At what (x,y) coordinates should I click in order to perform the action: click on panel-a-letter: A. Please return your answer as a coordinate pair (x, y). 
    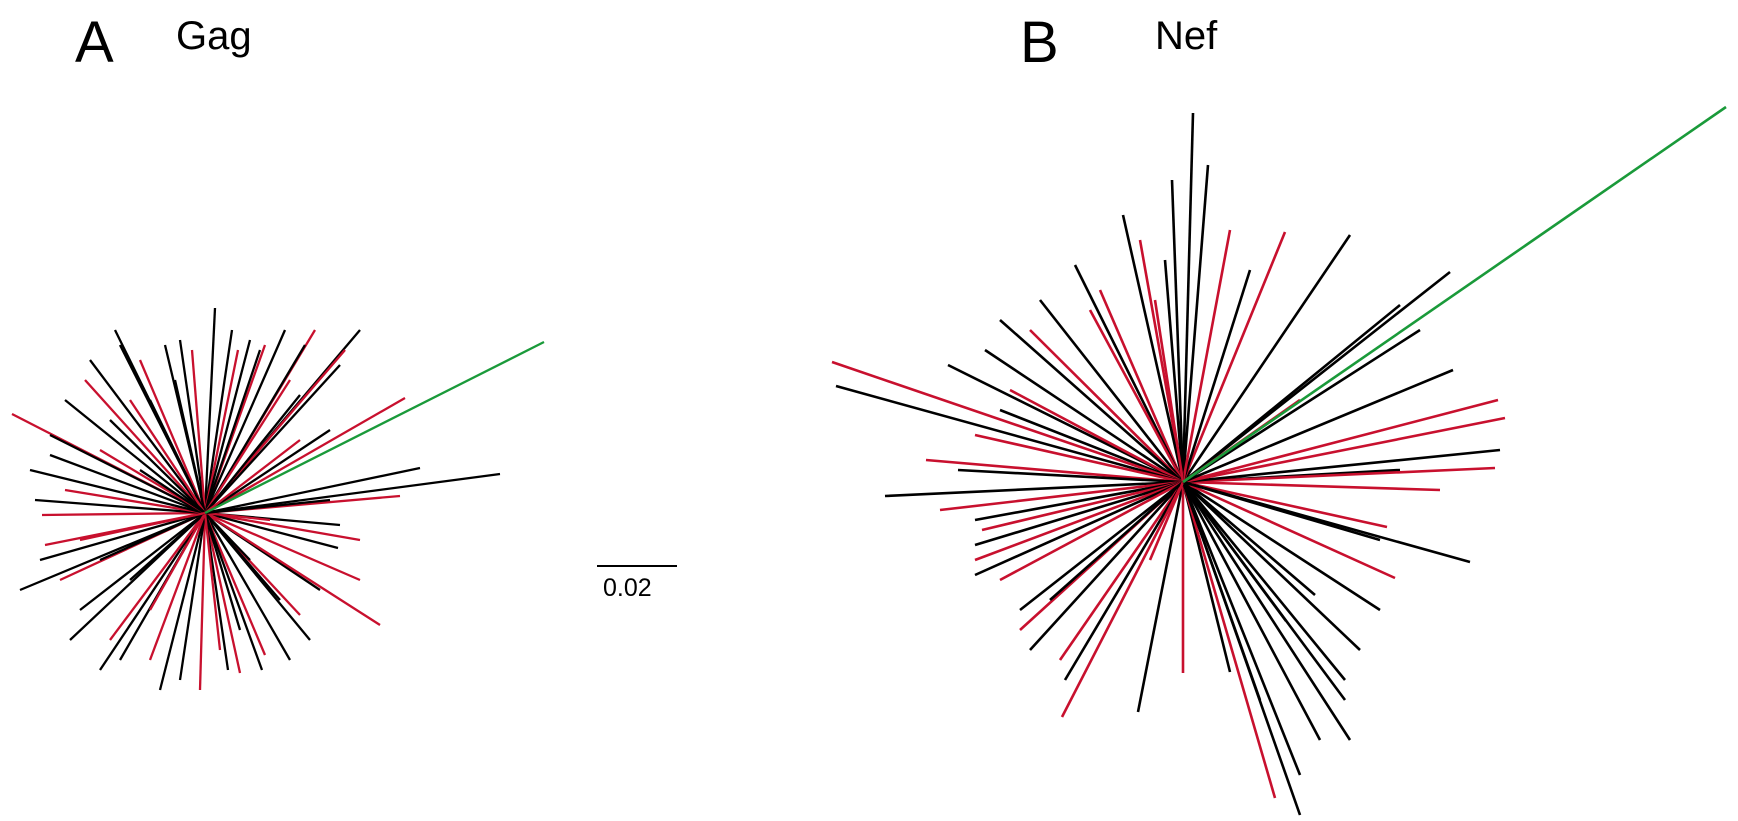
    Looking at the image, I should click on (94, 42).